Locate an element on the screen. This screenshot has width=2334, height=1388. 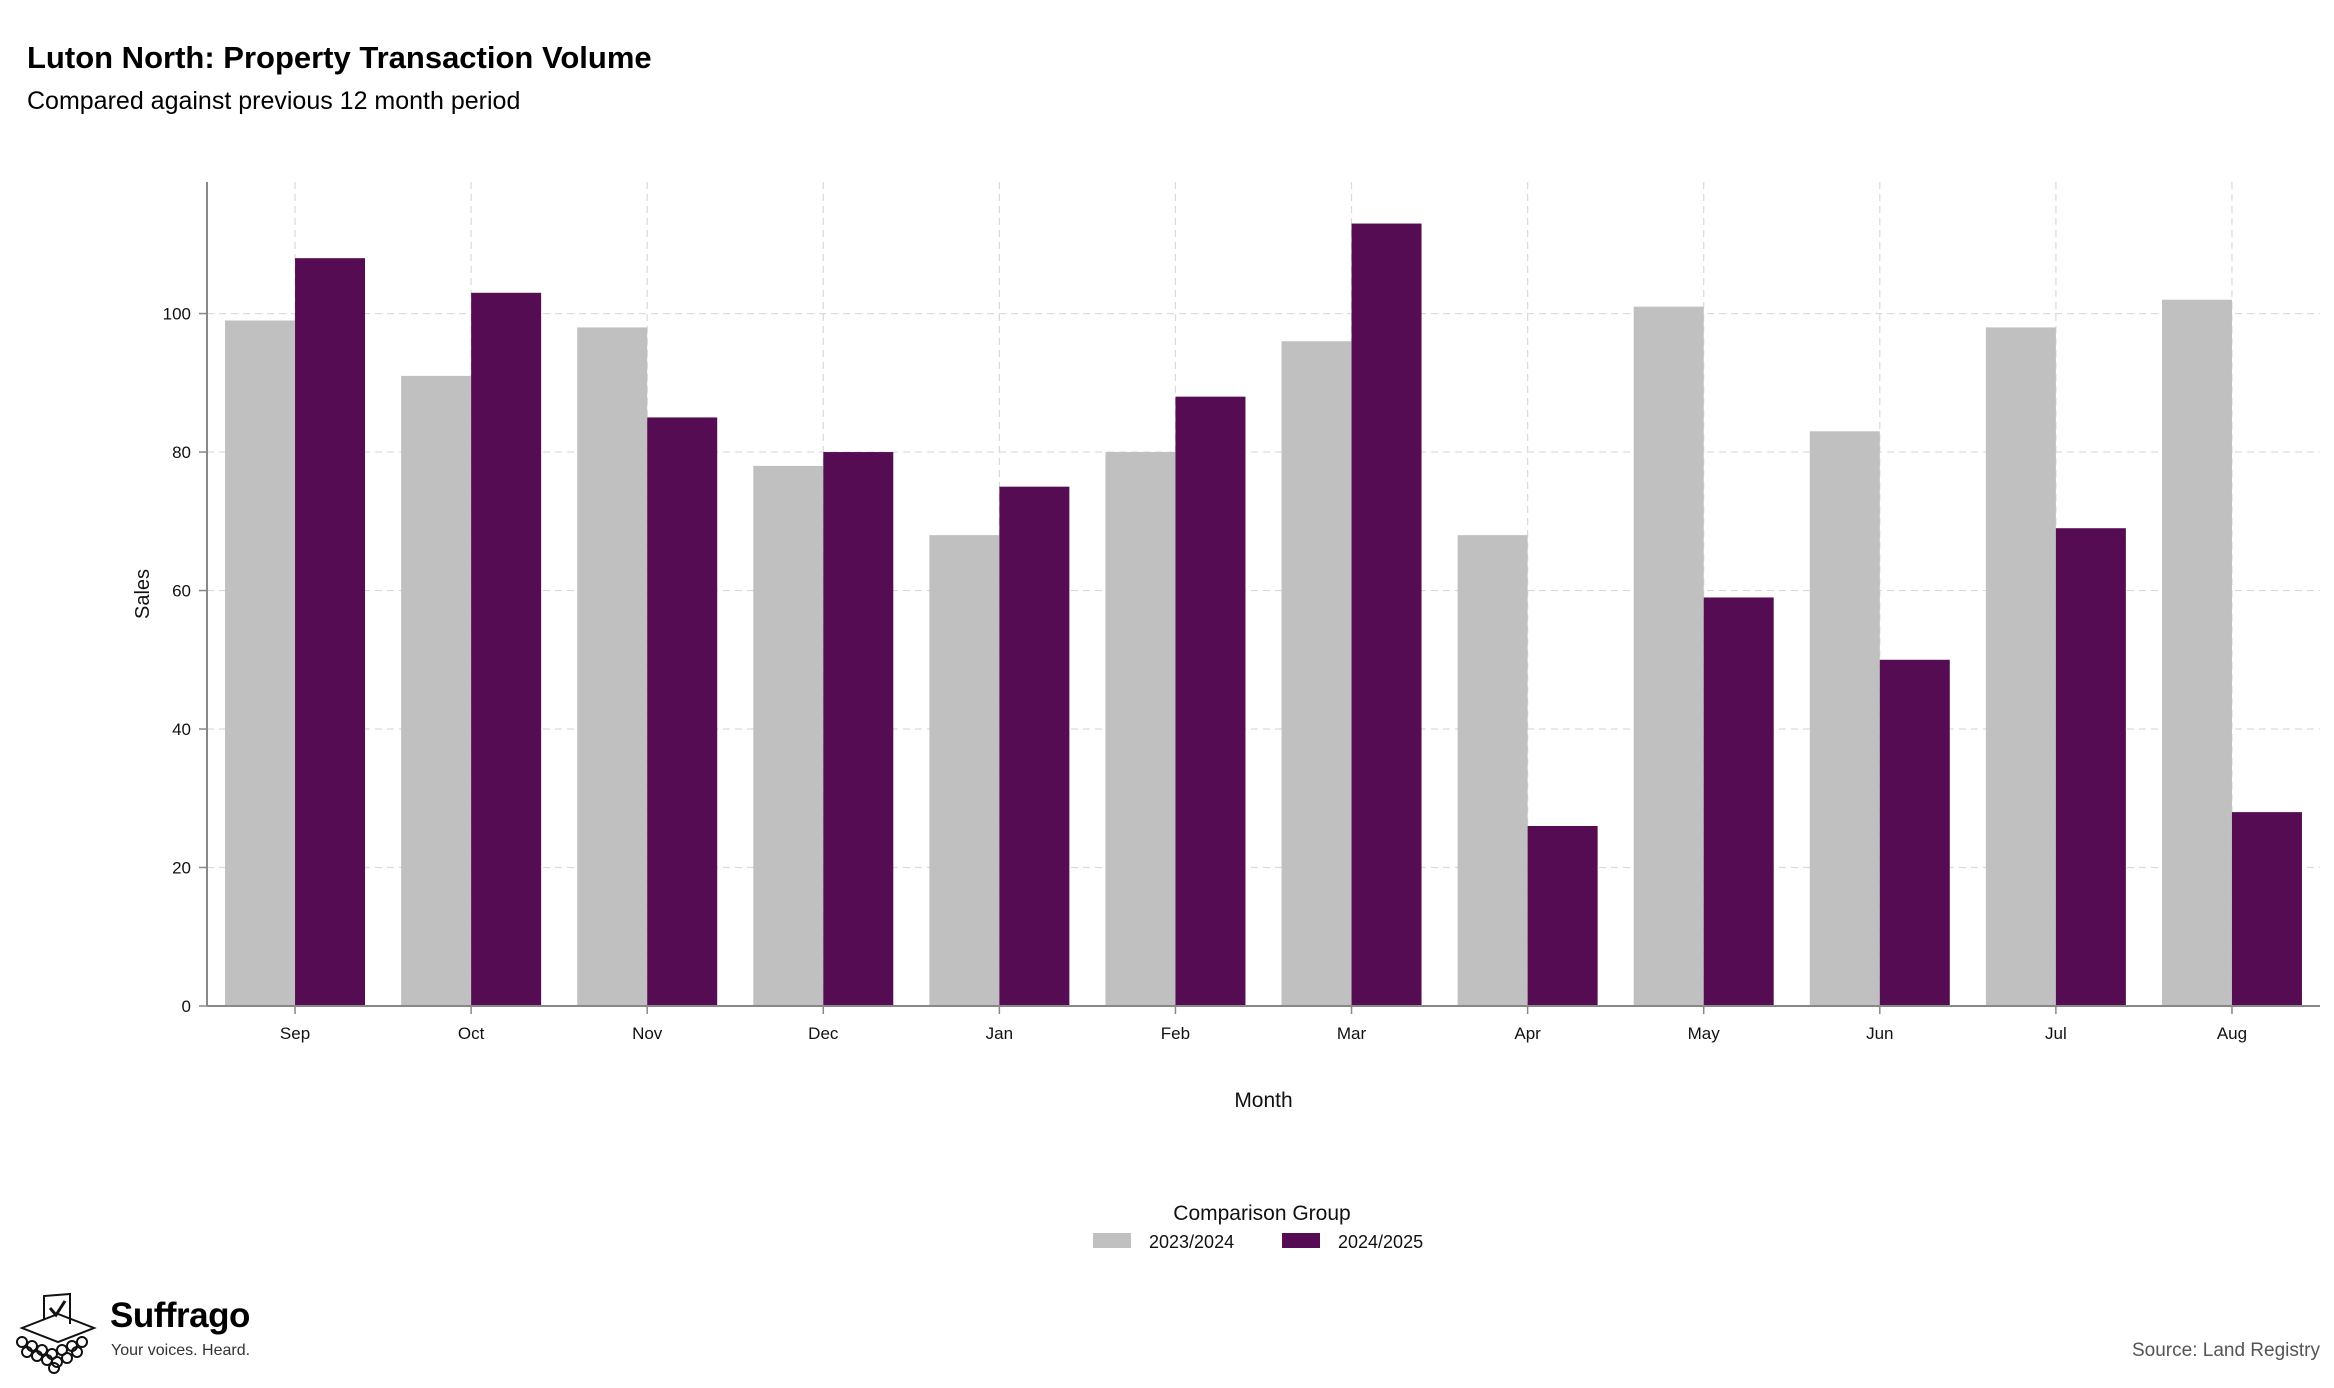
legend-label-2023-2024: 2023/2024 is located at coordinates (1191, 1242).